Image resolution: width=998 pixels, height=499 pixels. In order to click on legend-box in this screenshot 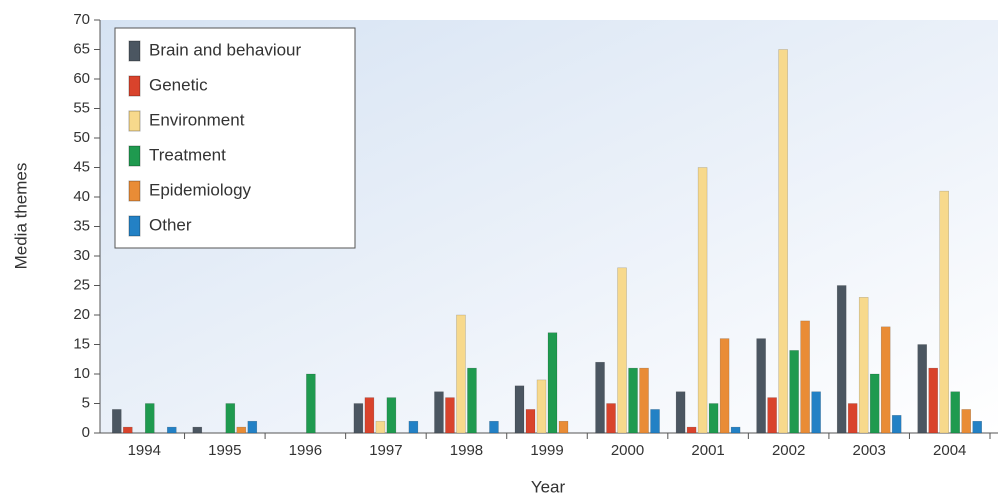, I will do `click(235, 138)`.